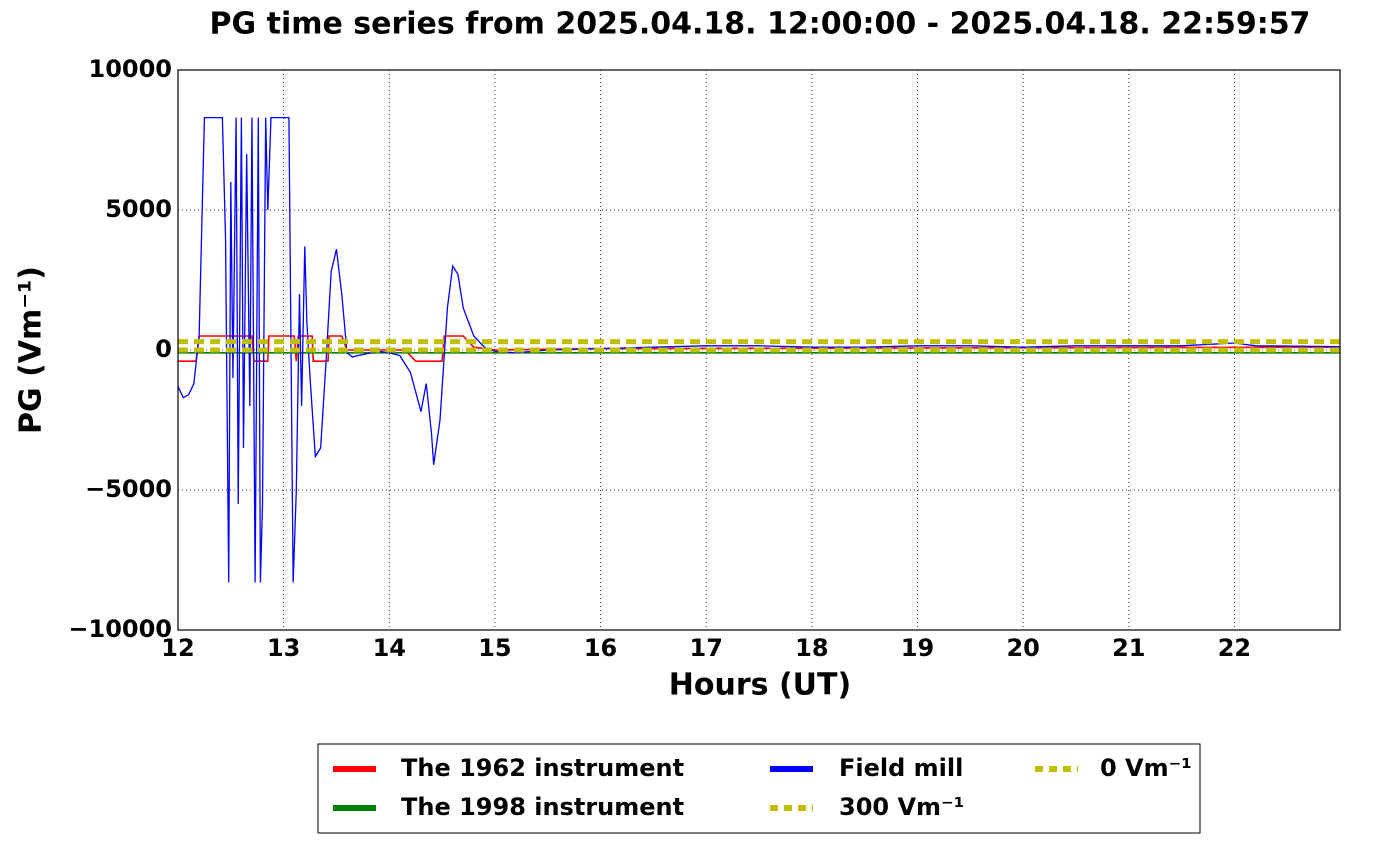 Image resolution: width=1380 pixels, height=848 pixels. Describe the element at coordinates (1146, 768) in the screenshot. I see `legend-label: 0 Vm⁻¹` at that location.